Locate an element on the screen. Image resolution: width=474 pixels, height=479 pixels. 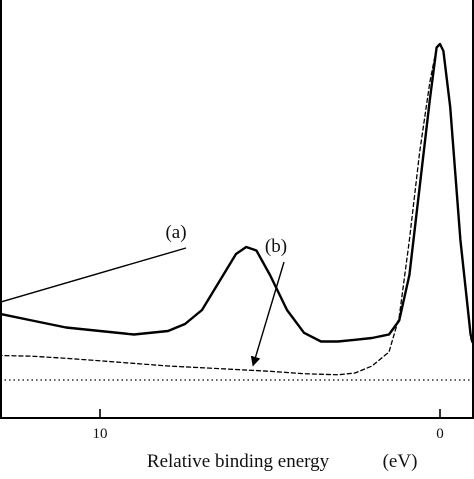
annotation-arrow-a is located at coordinates (93, 275).